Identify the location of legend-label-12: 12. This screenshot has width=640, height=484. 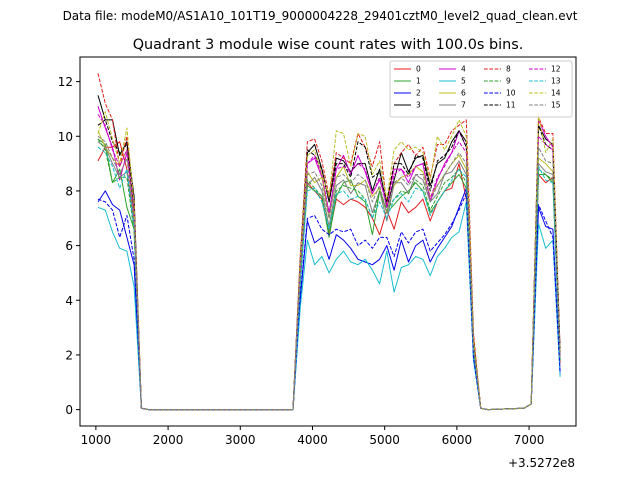
(556, 69).